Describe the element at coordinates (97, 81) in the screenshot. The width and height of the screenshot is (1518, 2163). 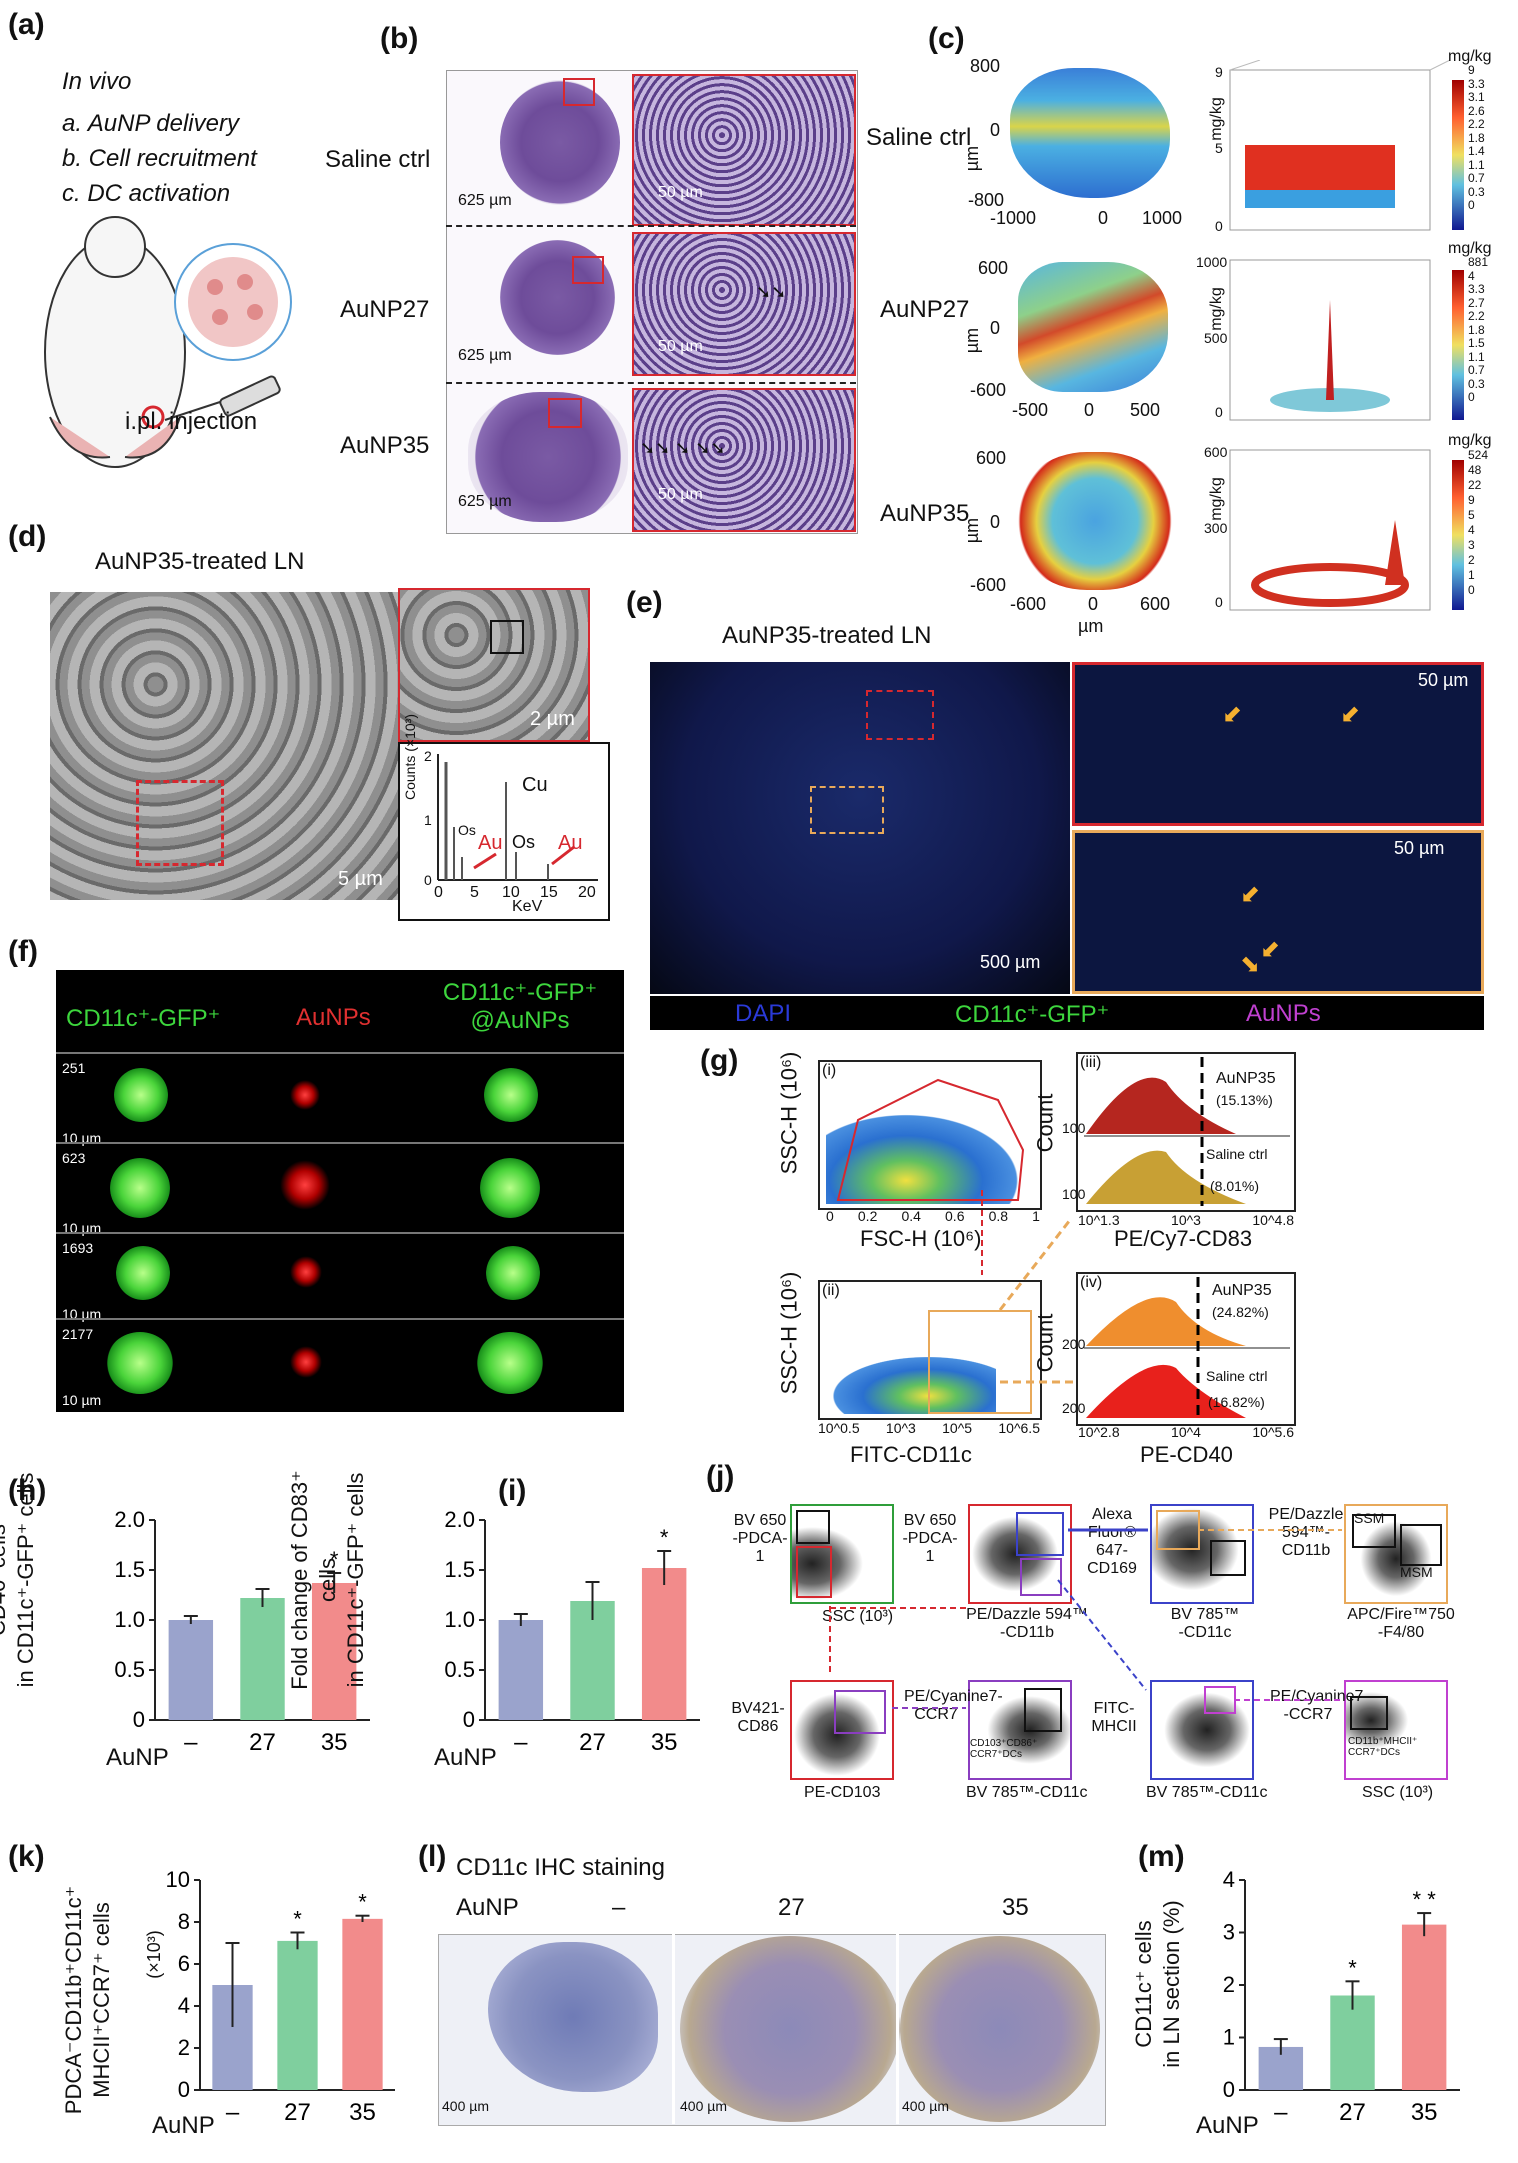
I see `panel-a-title: In vivo` at that location.